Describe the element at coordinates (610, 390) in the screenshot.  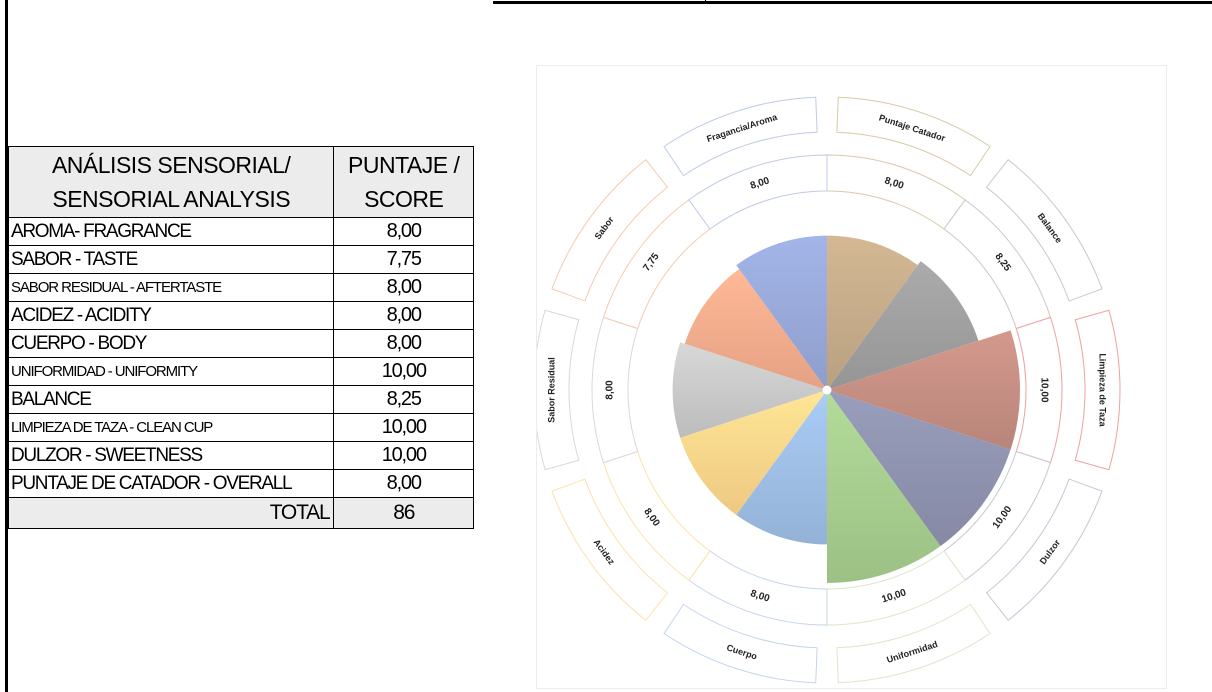
I see `value-label-sabor-residual: 8,00` at that location.